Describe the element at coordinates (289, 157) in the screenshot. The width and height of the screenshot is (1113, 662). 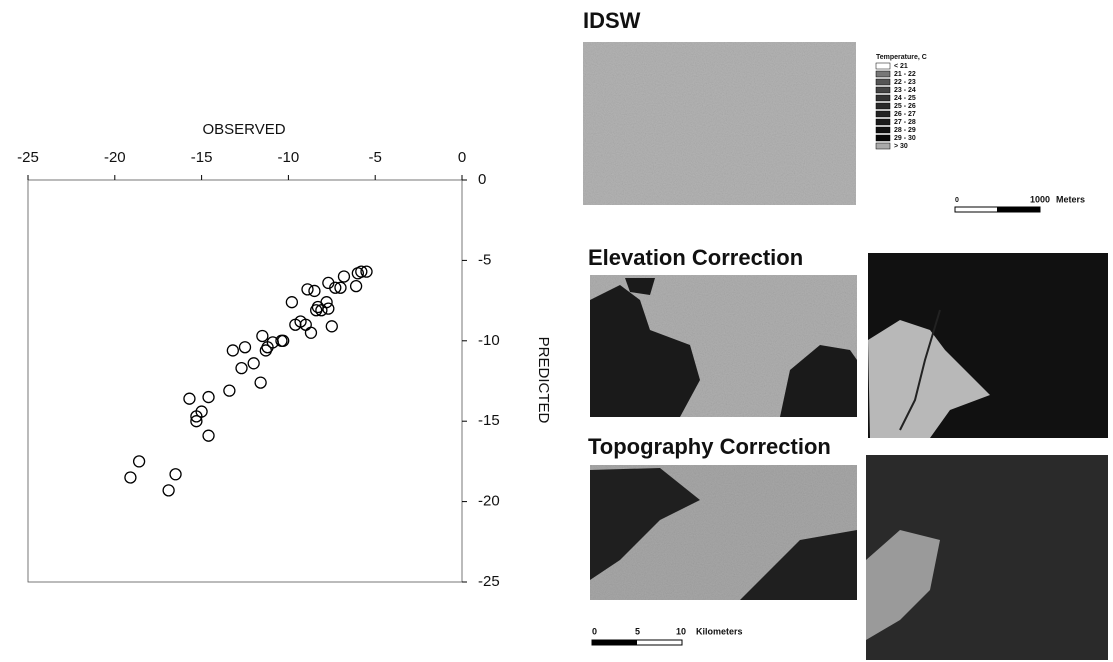
I see `x-tick-label: -10` at that location.